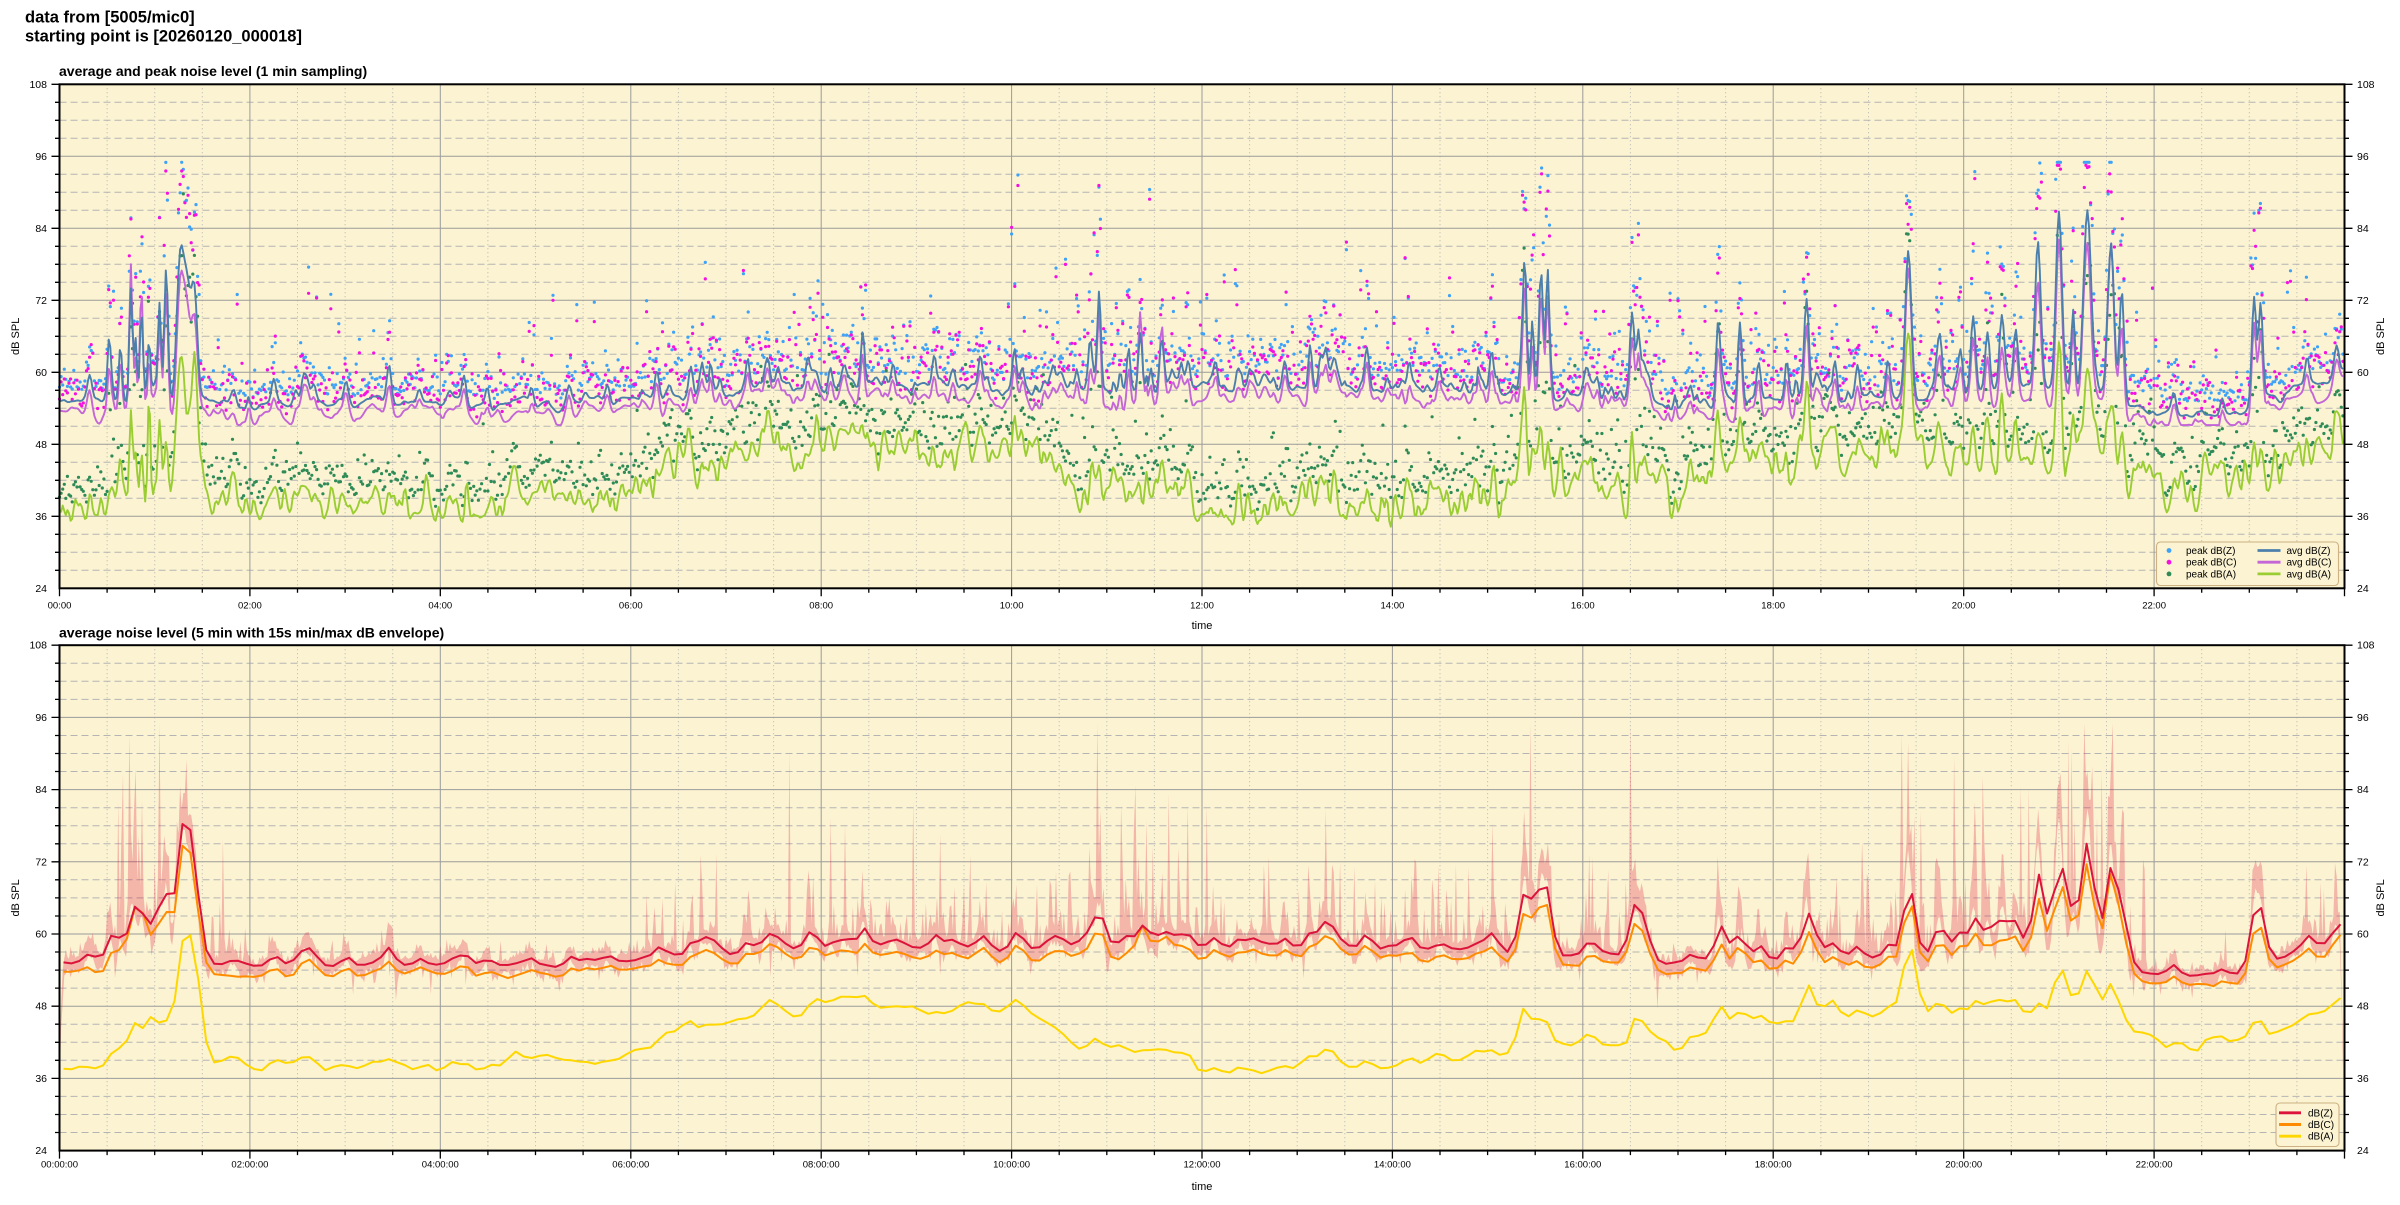 The image size is (2400, 1205). I want to click on svg-text: avg dB(C), so click(2309, 563).